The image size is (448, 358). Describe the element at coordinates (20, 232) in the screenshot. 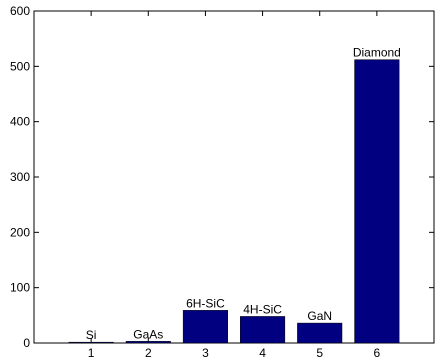

I see `y-tick-label: 200` at that location.